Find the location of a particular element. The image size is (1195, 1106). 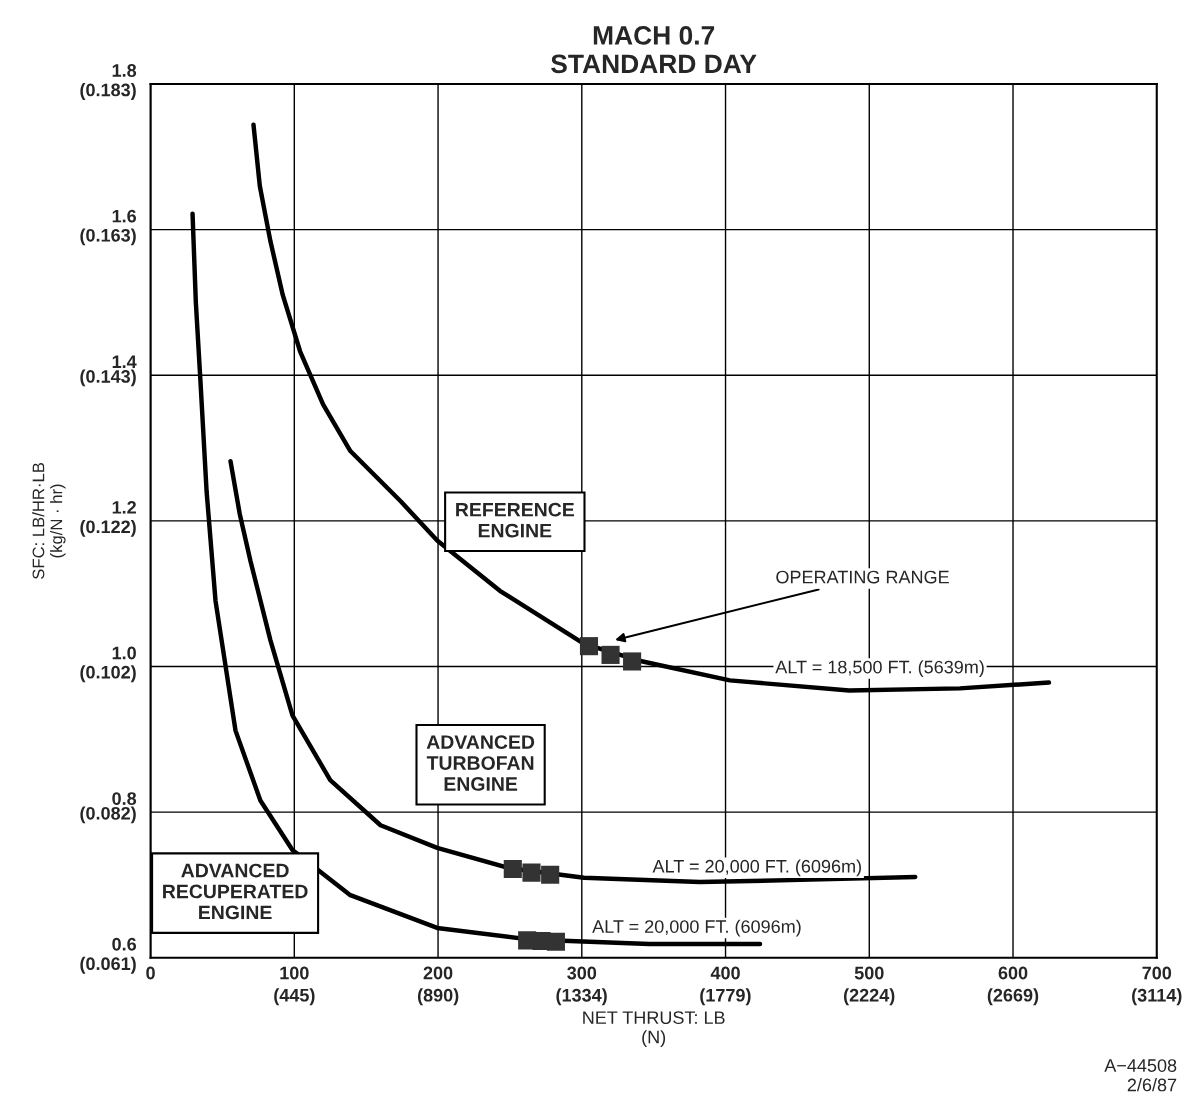

annotation: REFERENCE ENGINE is located at coordinates (515, 520).